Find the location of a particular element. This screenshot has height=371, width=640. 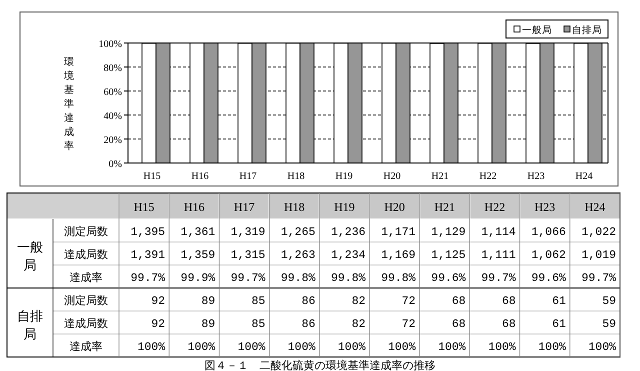

x-tick-label: H17 is located at coordinates (248, 176).